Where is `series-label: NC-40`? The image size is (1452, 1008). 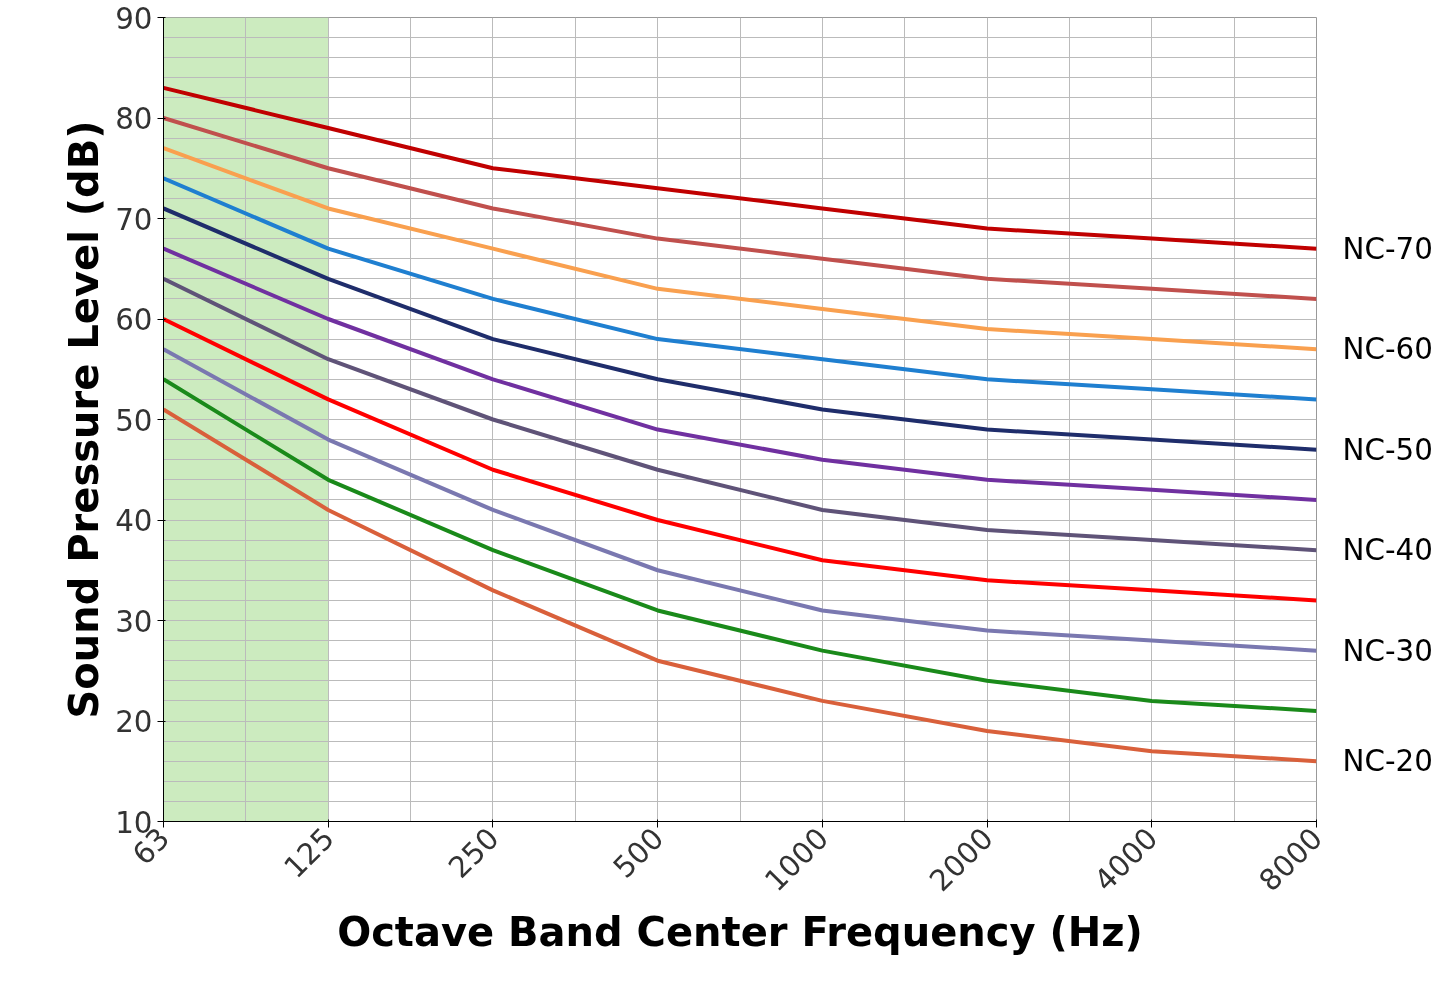
series-label: NC-40 is located at coordinates (1387, 550).